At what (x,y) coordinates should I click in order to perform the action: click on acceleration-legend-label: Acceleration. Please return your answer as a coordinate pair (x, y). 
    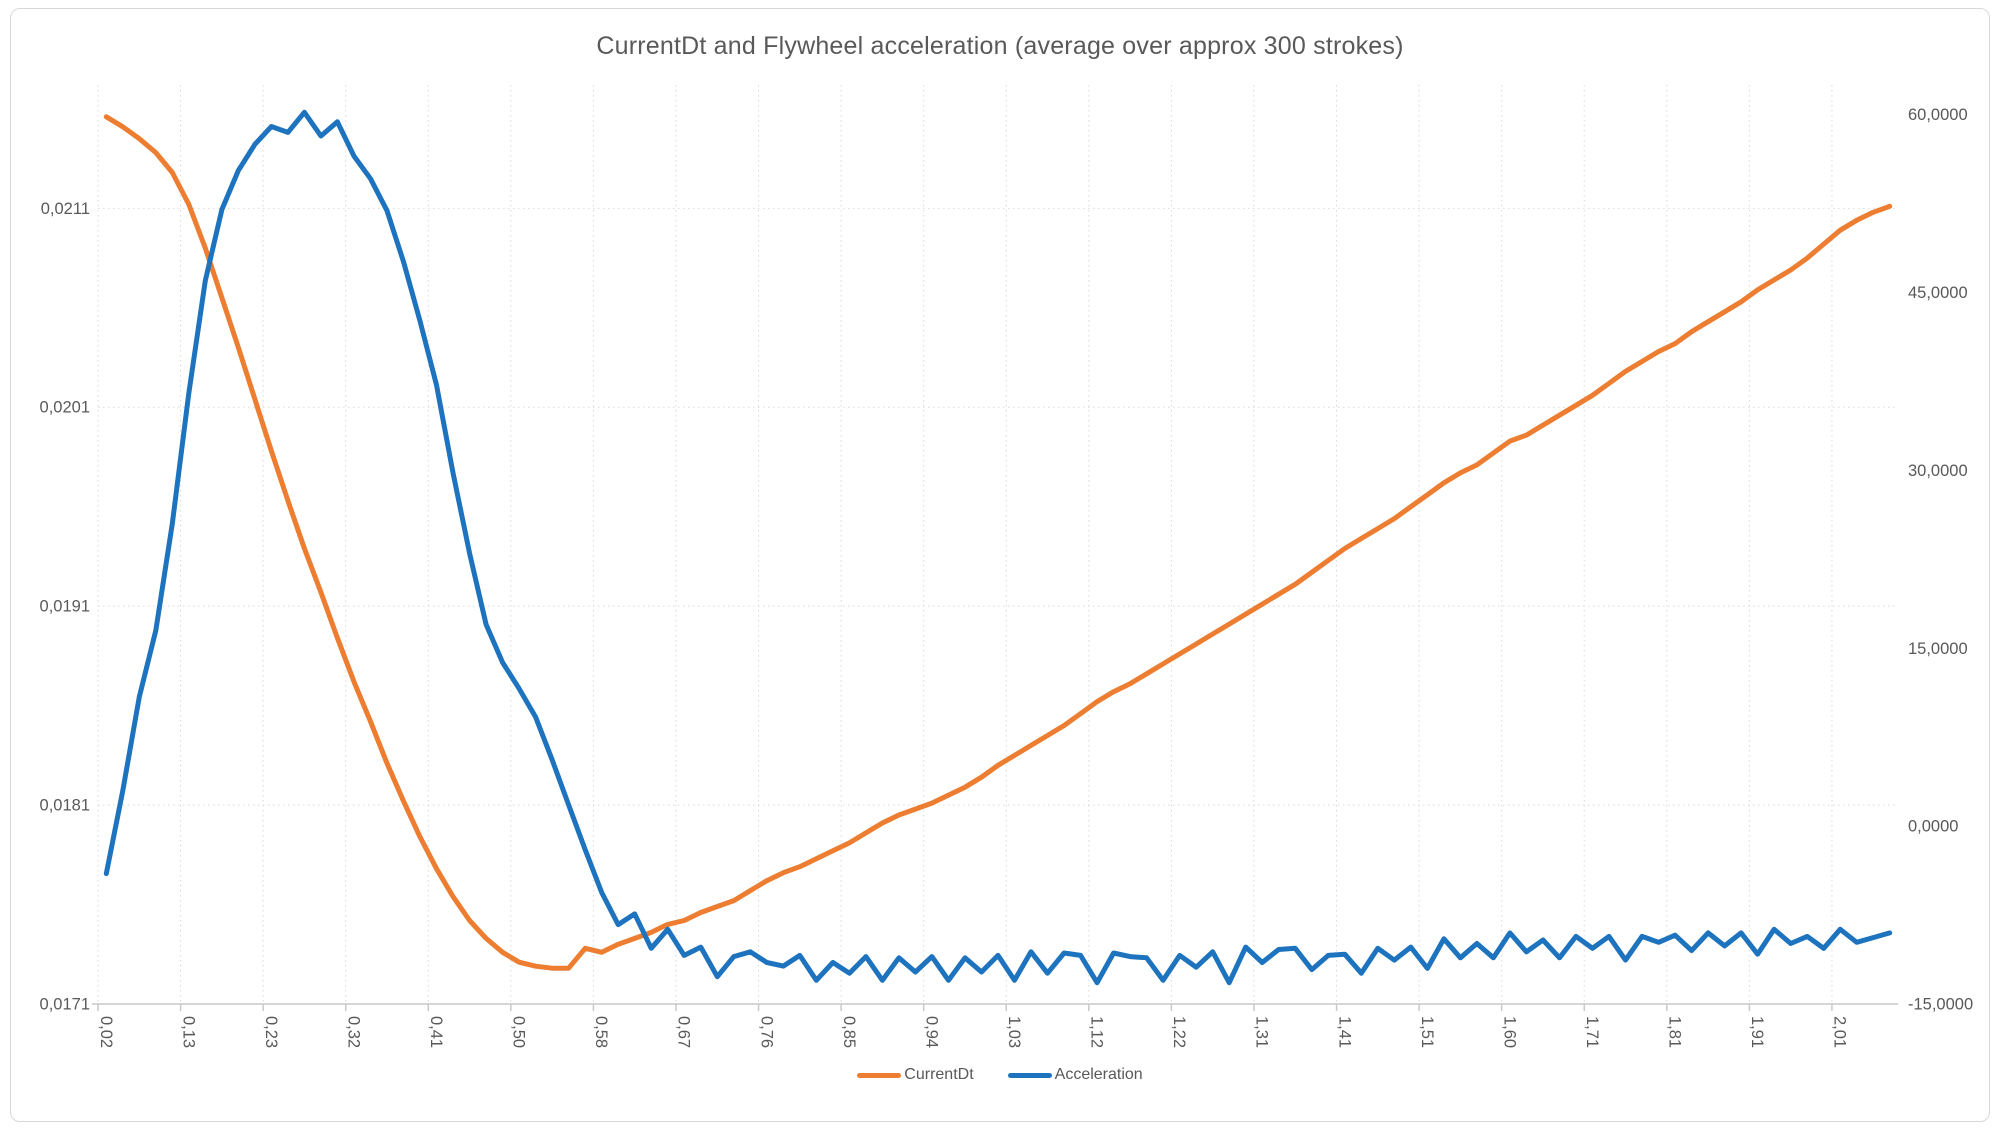
    Looking at the image, I should click on (1098, 1074).